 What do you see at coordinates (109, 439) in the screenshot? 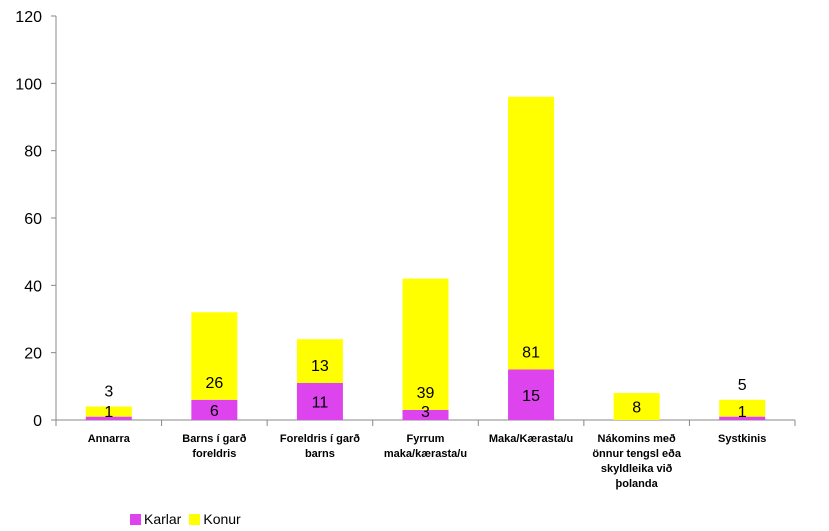
I see `category-label: Annarra` at bounding box center [109, 439].